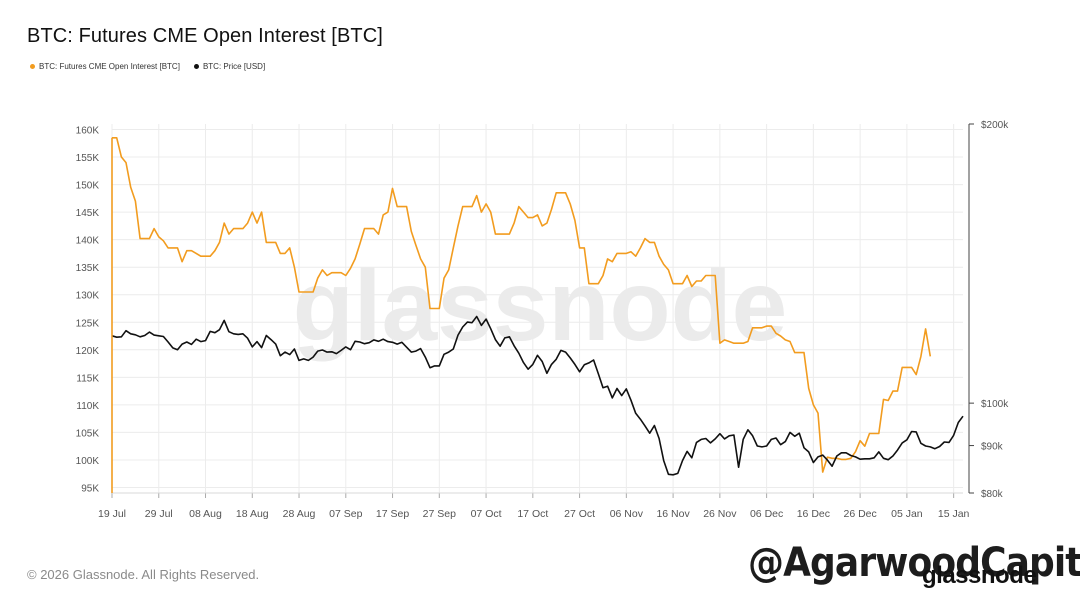 The width and height of the screenshot is (1080, 607). Describe the element at coordinates (159, 514) in the screenshot. I see `x-tick-label: 29 Jul` at that location.